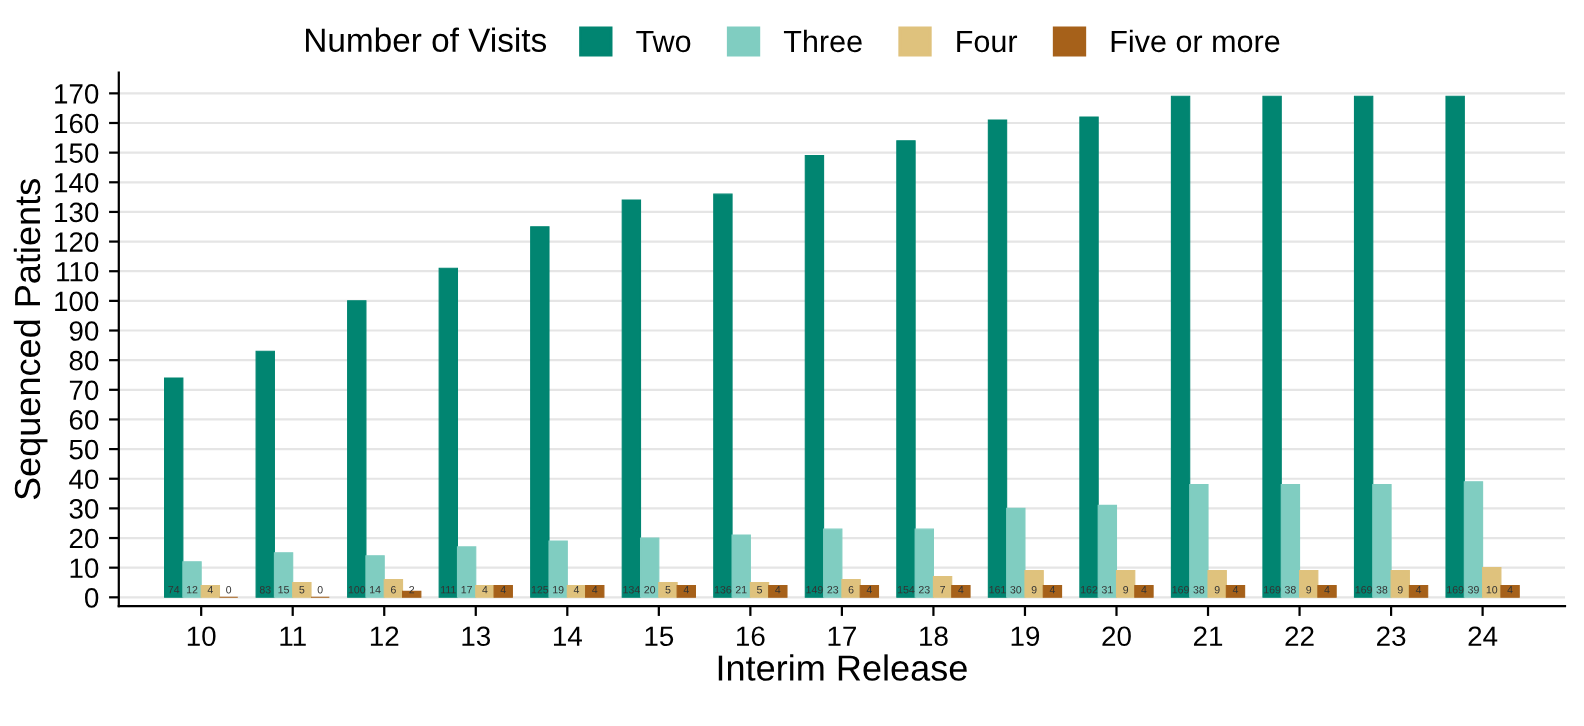 This screenshot has width=1584, height=726. Describe the element at coordinates (659, 636) in the screenshot. I see `x-tick-label: 15` at that location.